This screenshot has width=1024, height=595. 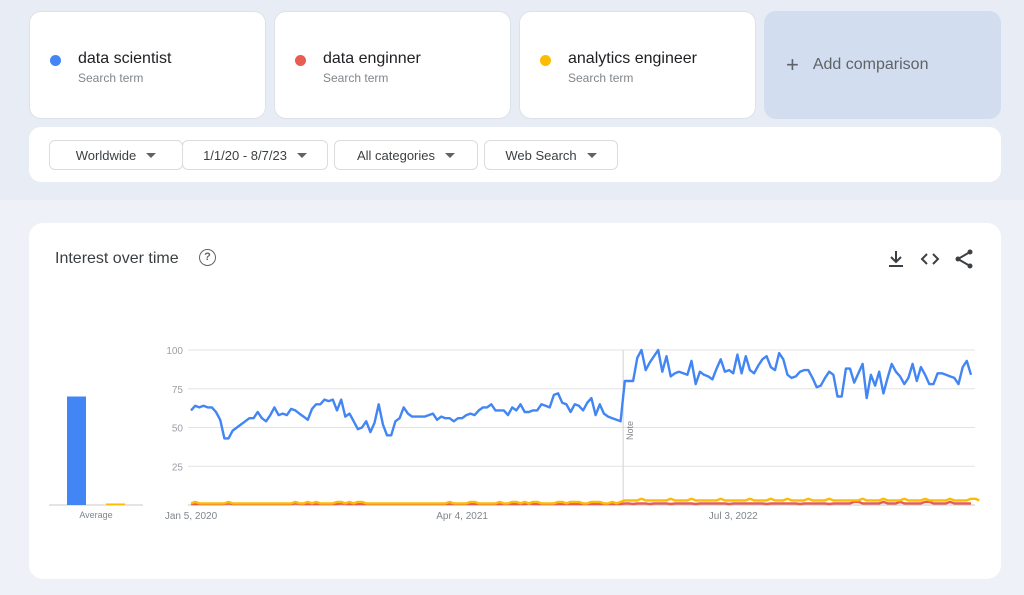 What do you see at coordinates (106, 155) in the screenshot?
I see `region-value: Worldwide` at bounding box center [106, 155].